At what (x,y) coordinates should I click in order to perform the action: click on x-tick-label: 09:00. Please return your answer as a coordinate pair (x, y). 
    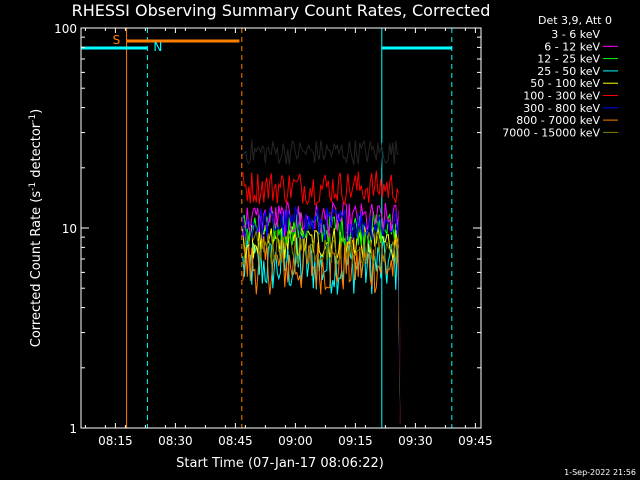
    Looking at the image, I should click on (295, 441).